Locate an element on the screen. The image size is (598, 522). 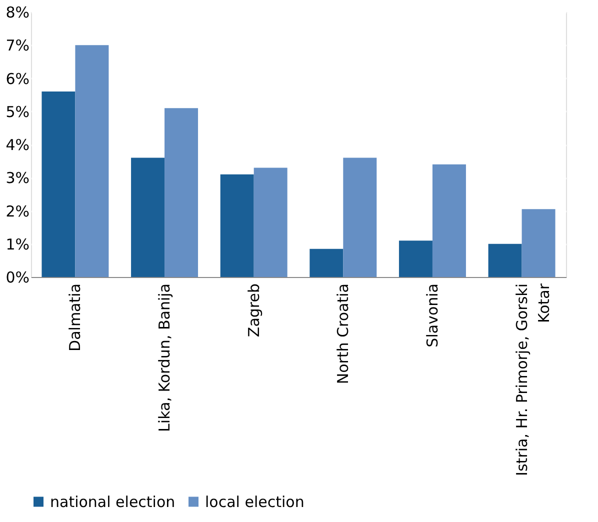
y-tick-label: 7% is located at coordinates (18, 45).